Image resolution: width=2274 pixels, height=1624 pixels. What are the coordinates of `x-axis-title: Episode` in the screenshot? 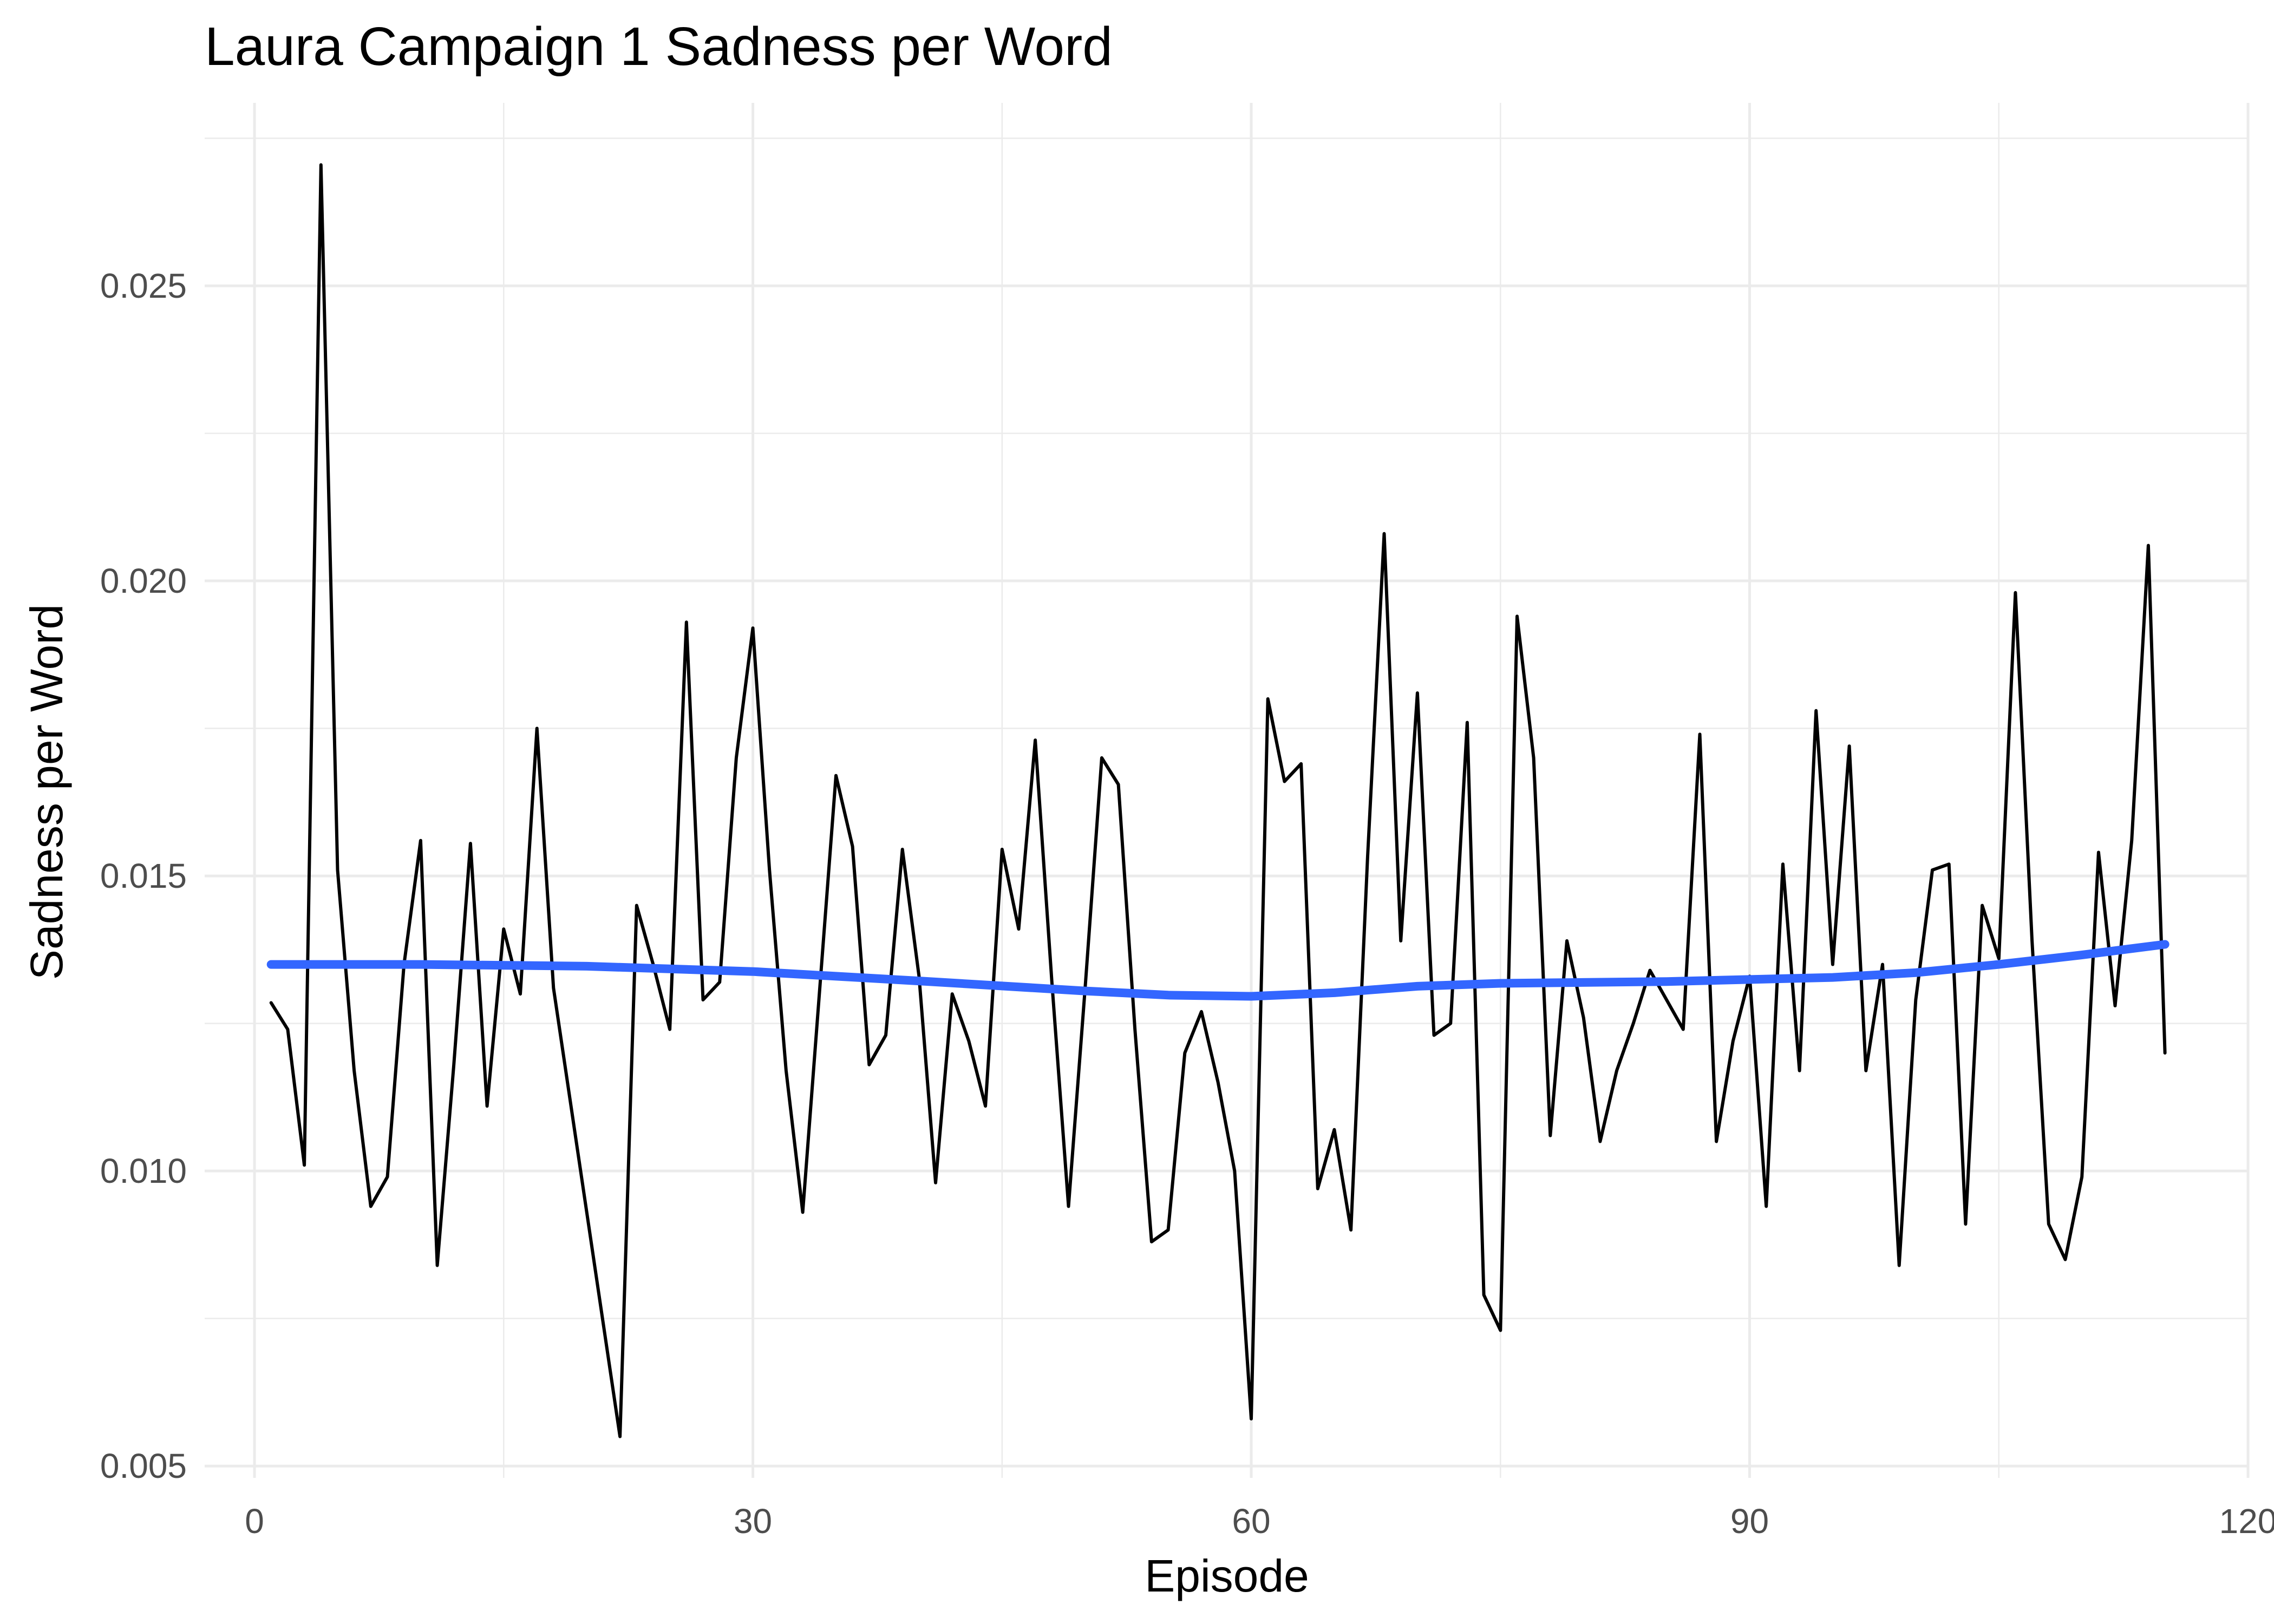 It's located at (1227, 1575).